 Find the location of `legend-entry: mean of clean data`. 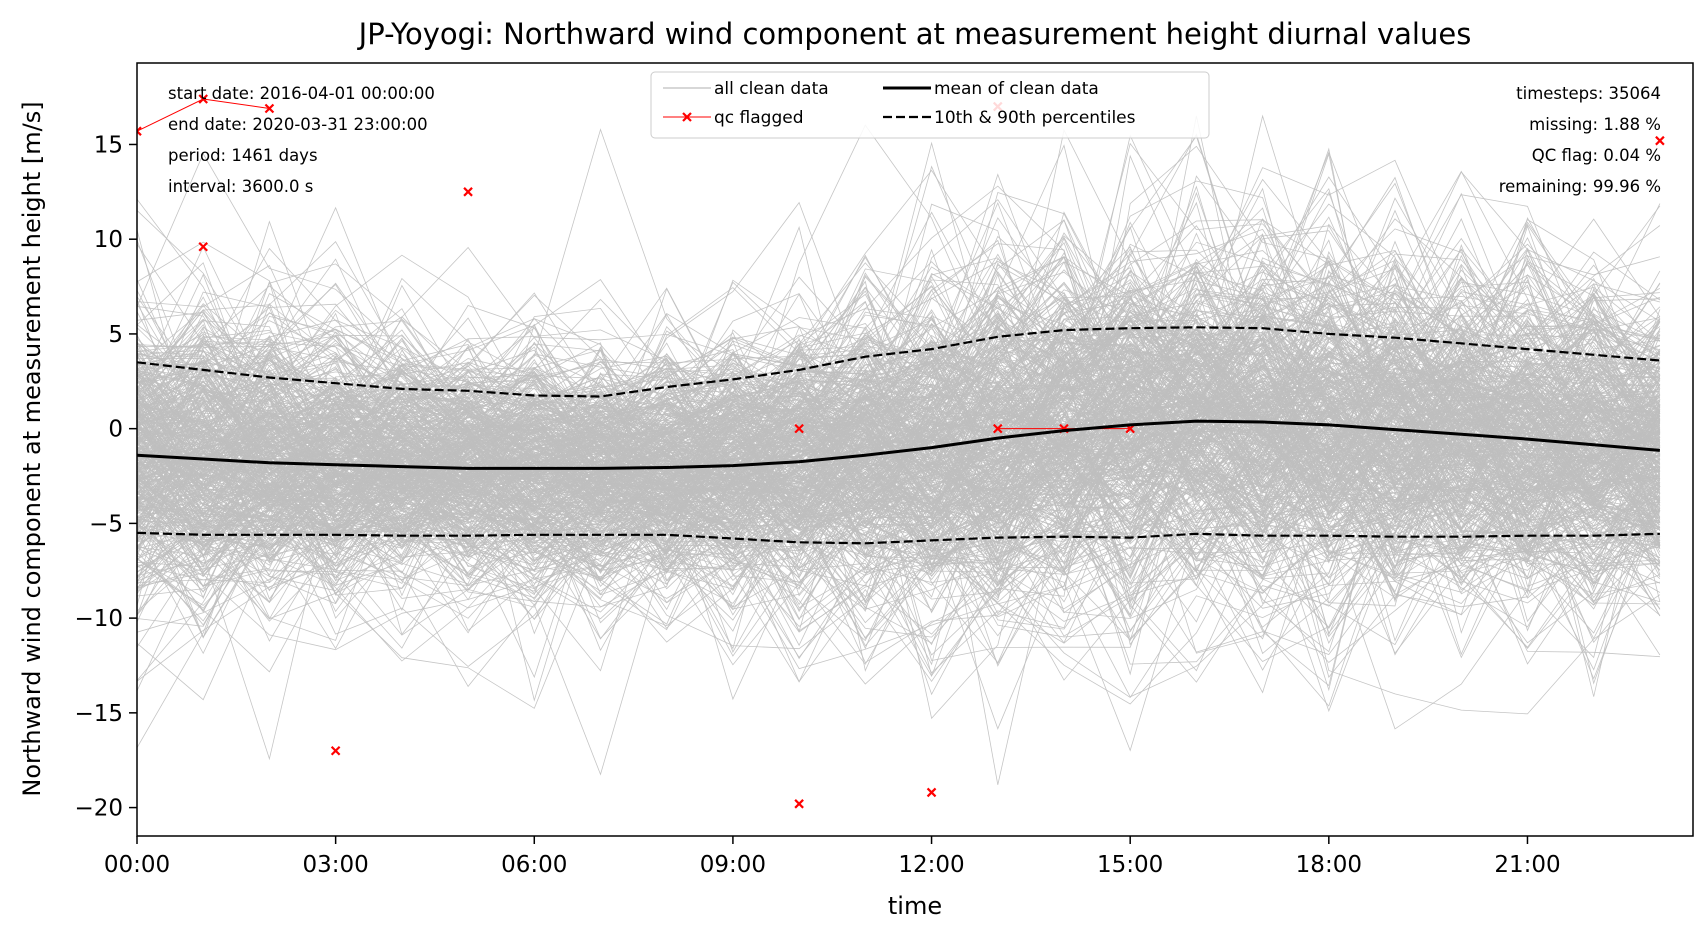

legend-entry: mean of clean data is located at coordinates (991, 89).